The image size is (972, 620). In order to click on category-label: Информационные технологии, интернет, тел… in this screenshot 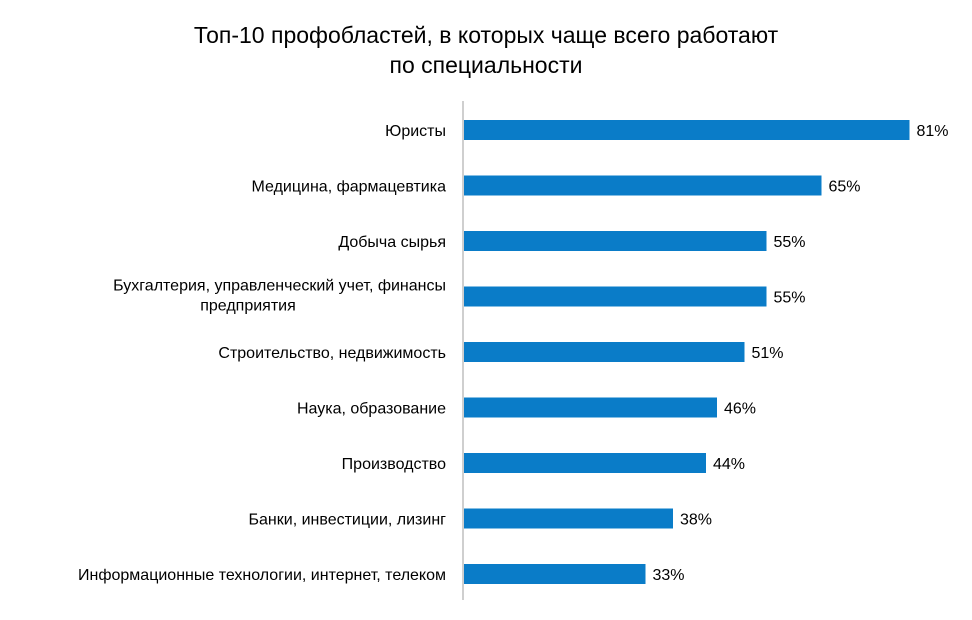, I will do `click(262, 575)`.